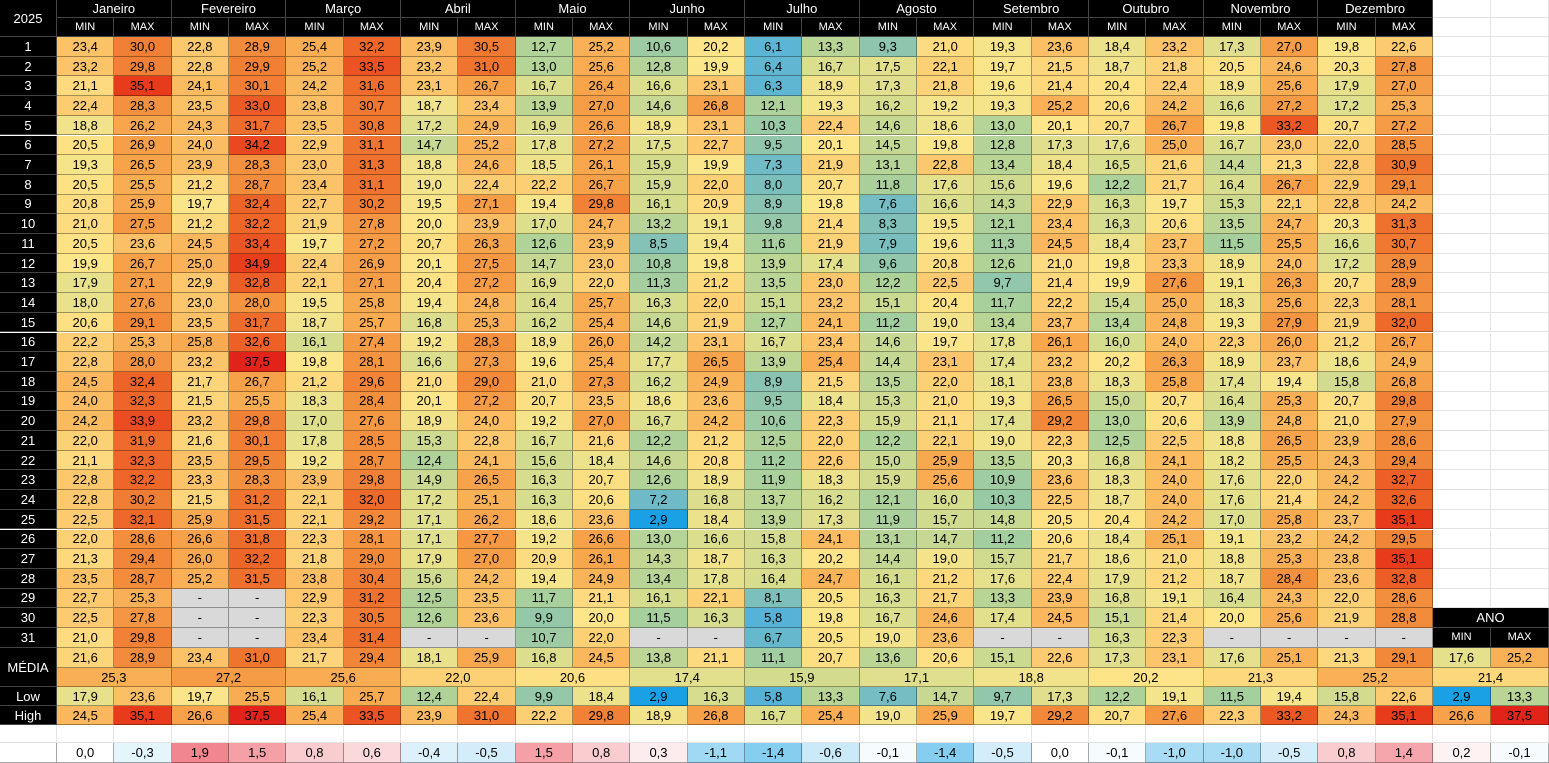 This screenshot has height=763, width=1549. I want to click on temp-cell: 26,7, so click(258, 381).